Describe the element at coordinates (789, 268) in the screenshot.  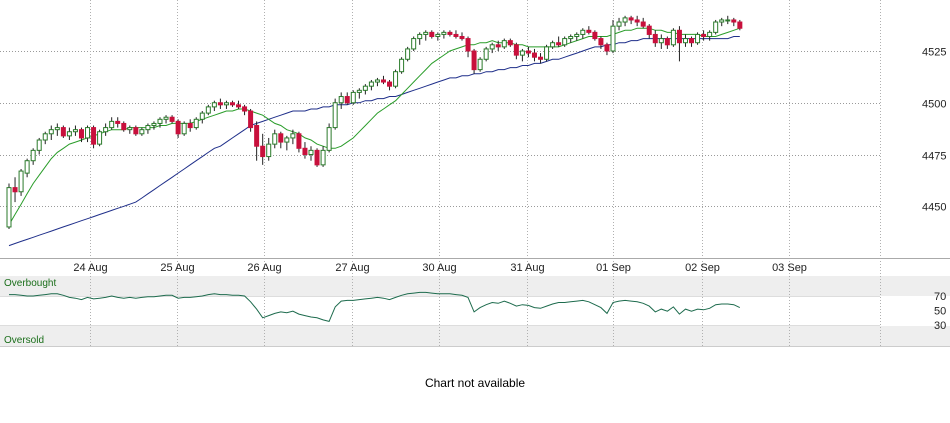
I see `x-tick-label: 03 Sep` at that location.